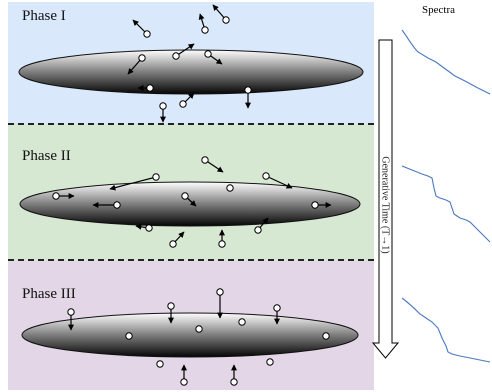  What do you see at coordinates (49, 294) in the screenshot?
I see `phase-3-label: Phase III` at bounding box center [49, 294].